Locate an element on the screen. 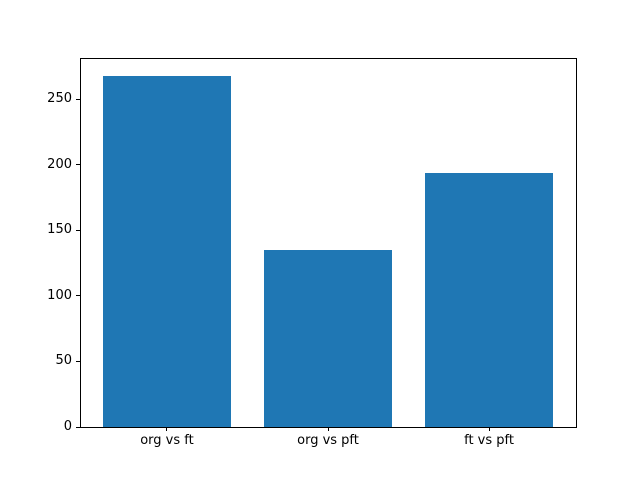 Image resolution: width=640 pixels, height=480 pixels. y-tick-label: 250 is located at coordinates (59, 99).